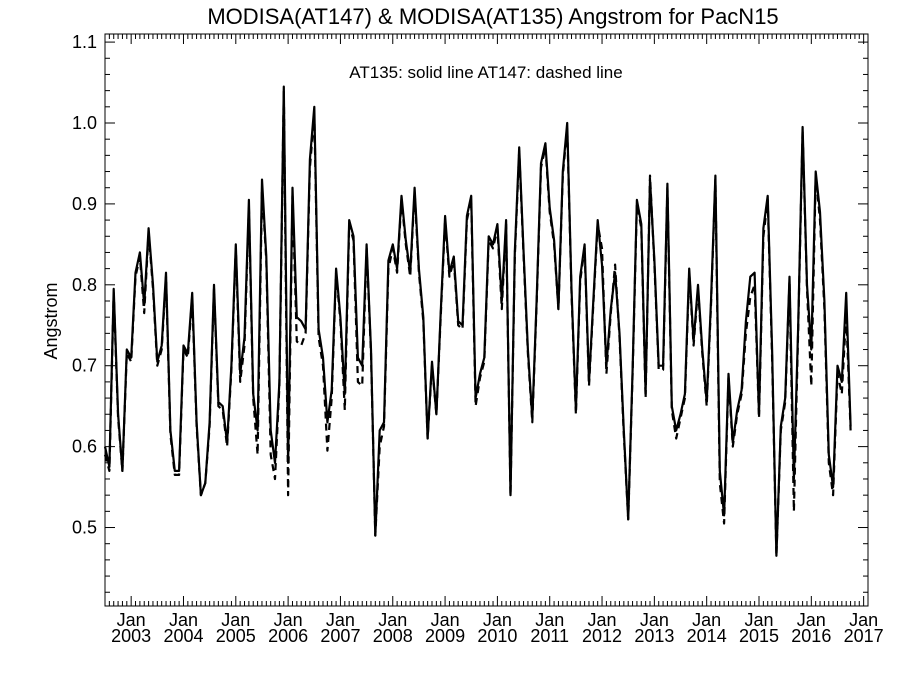  What do you see at coordinates (445, 636) in the screenshot?
I see `x-tick-label-year: 2009` at bounding box center [445, 636].